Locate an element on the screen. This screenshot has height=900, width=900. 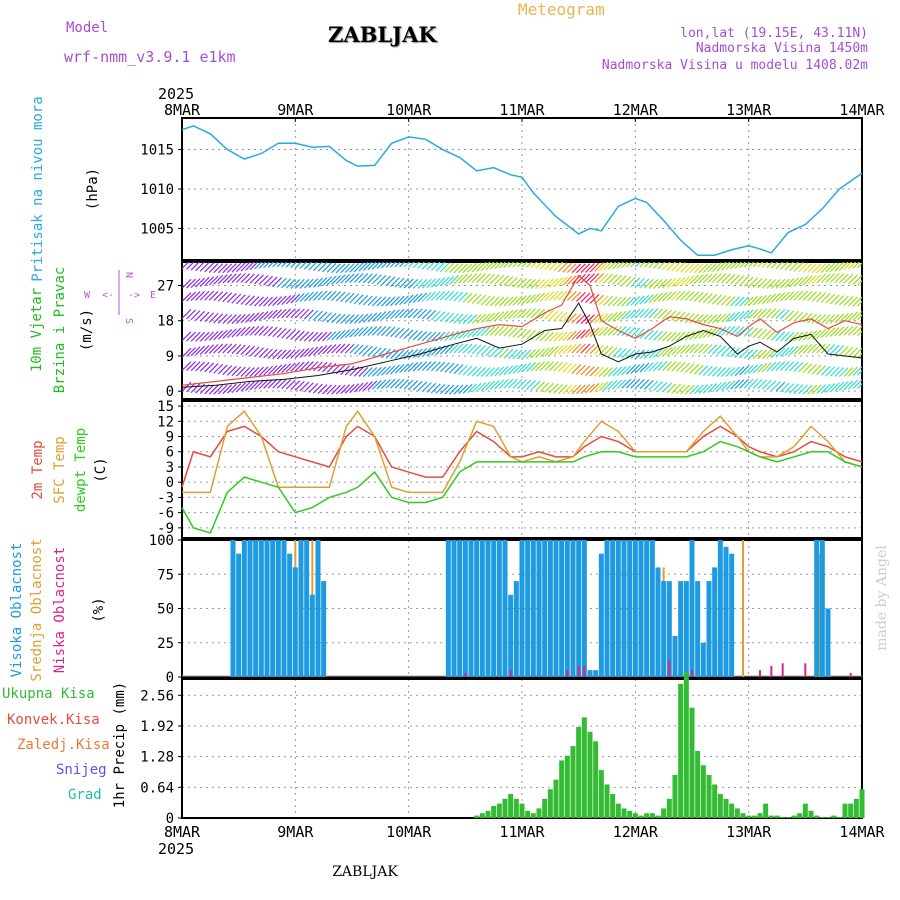
wind-gust-line is located at coordinates (522, 330).